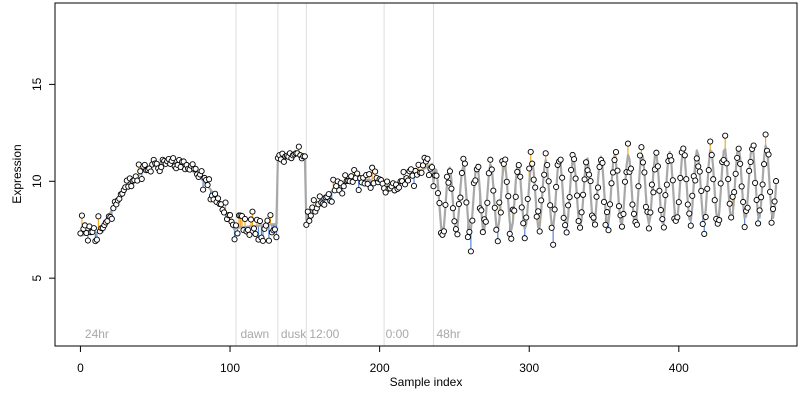 The width and height of the screenshot is (800, 400). Describe the element at coordinates (324, 334) in the screenshot. I see `period-label-1200: 12:00` at that location.